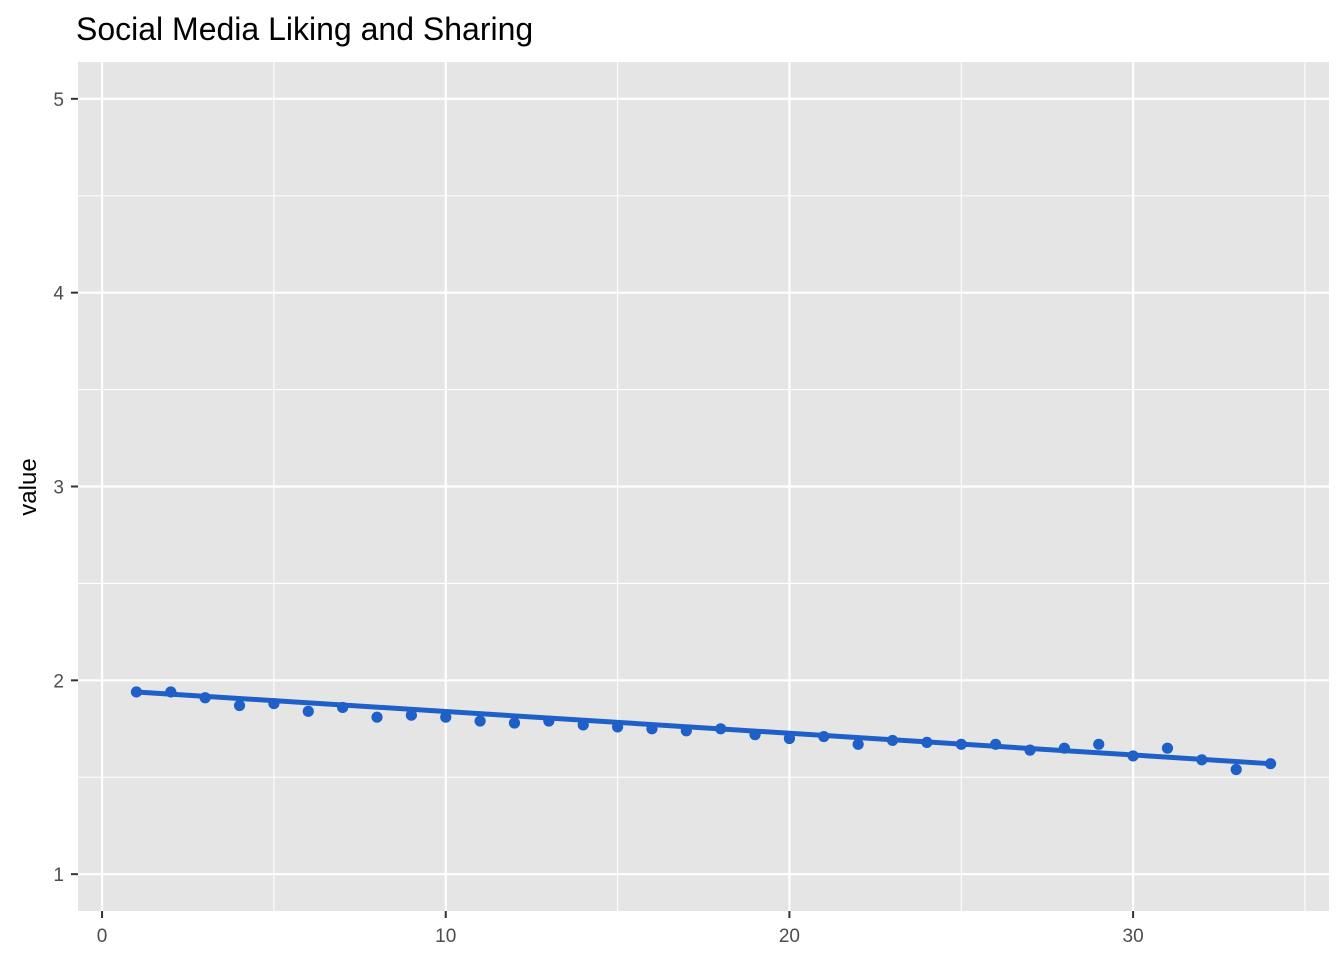 The height and width of the screenshot is (960, 1344). I want to click on x-tick-label: 20, so click(789, 936).